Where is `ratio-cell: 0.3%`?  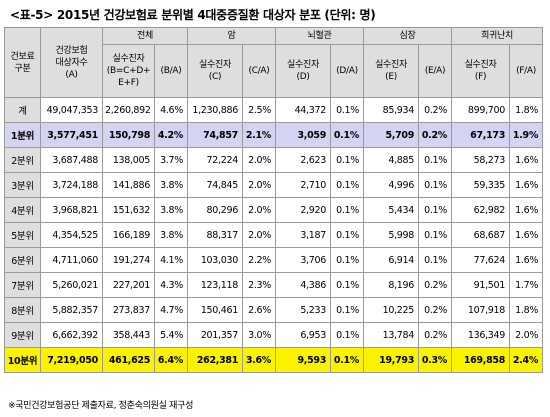
ratio-cell: 0.3% is located at coordinates (435, 360).